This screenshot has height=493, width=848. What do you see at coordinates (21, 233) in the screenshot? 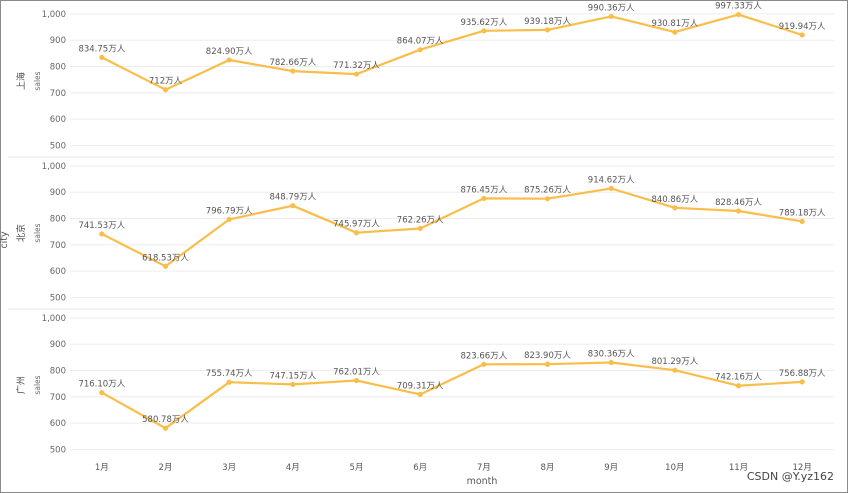
I see `facet-label: 北京` at bounding box center [21, 233].